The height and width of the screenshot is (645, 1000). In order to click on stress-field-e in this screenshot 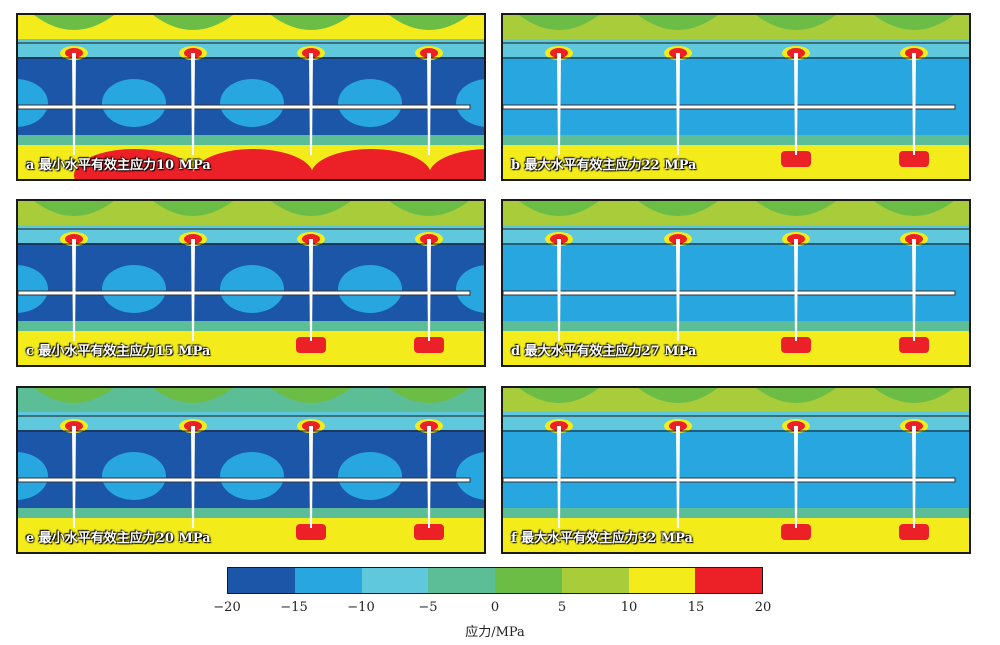, I will do `click(251, 470)`.